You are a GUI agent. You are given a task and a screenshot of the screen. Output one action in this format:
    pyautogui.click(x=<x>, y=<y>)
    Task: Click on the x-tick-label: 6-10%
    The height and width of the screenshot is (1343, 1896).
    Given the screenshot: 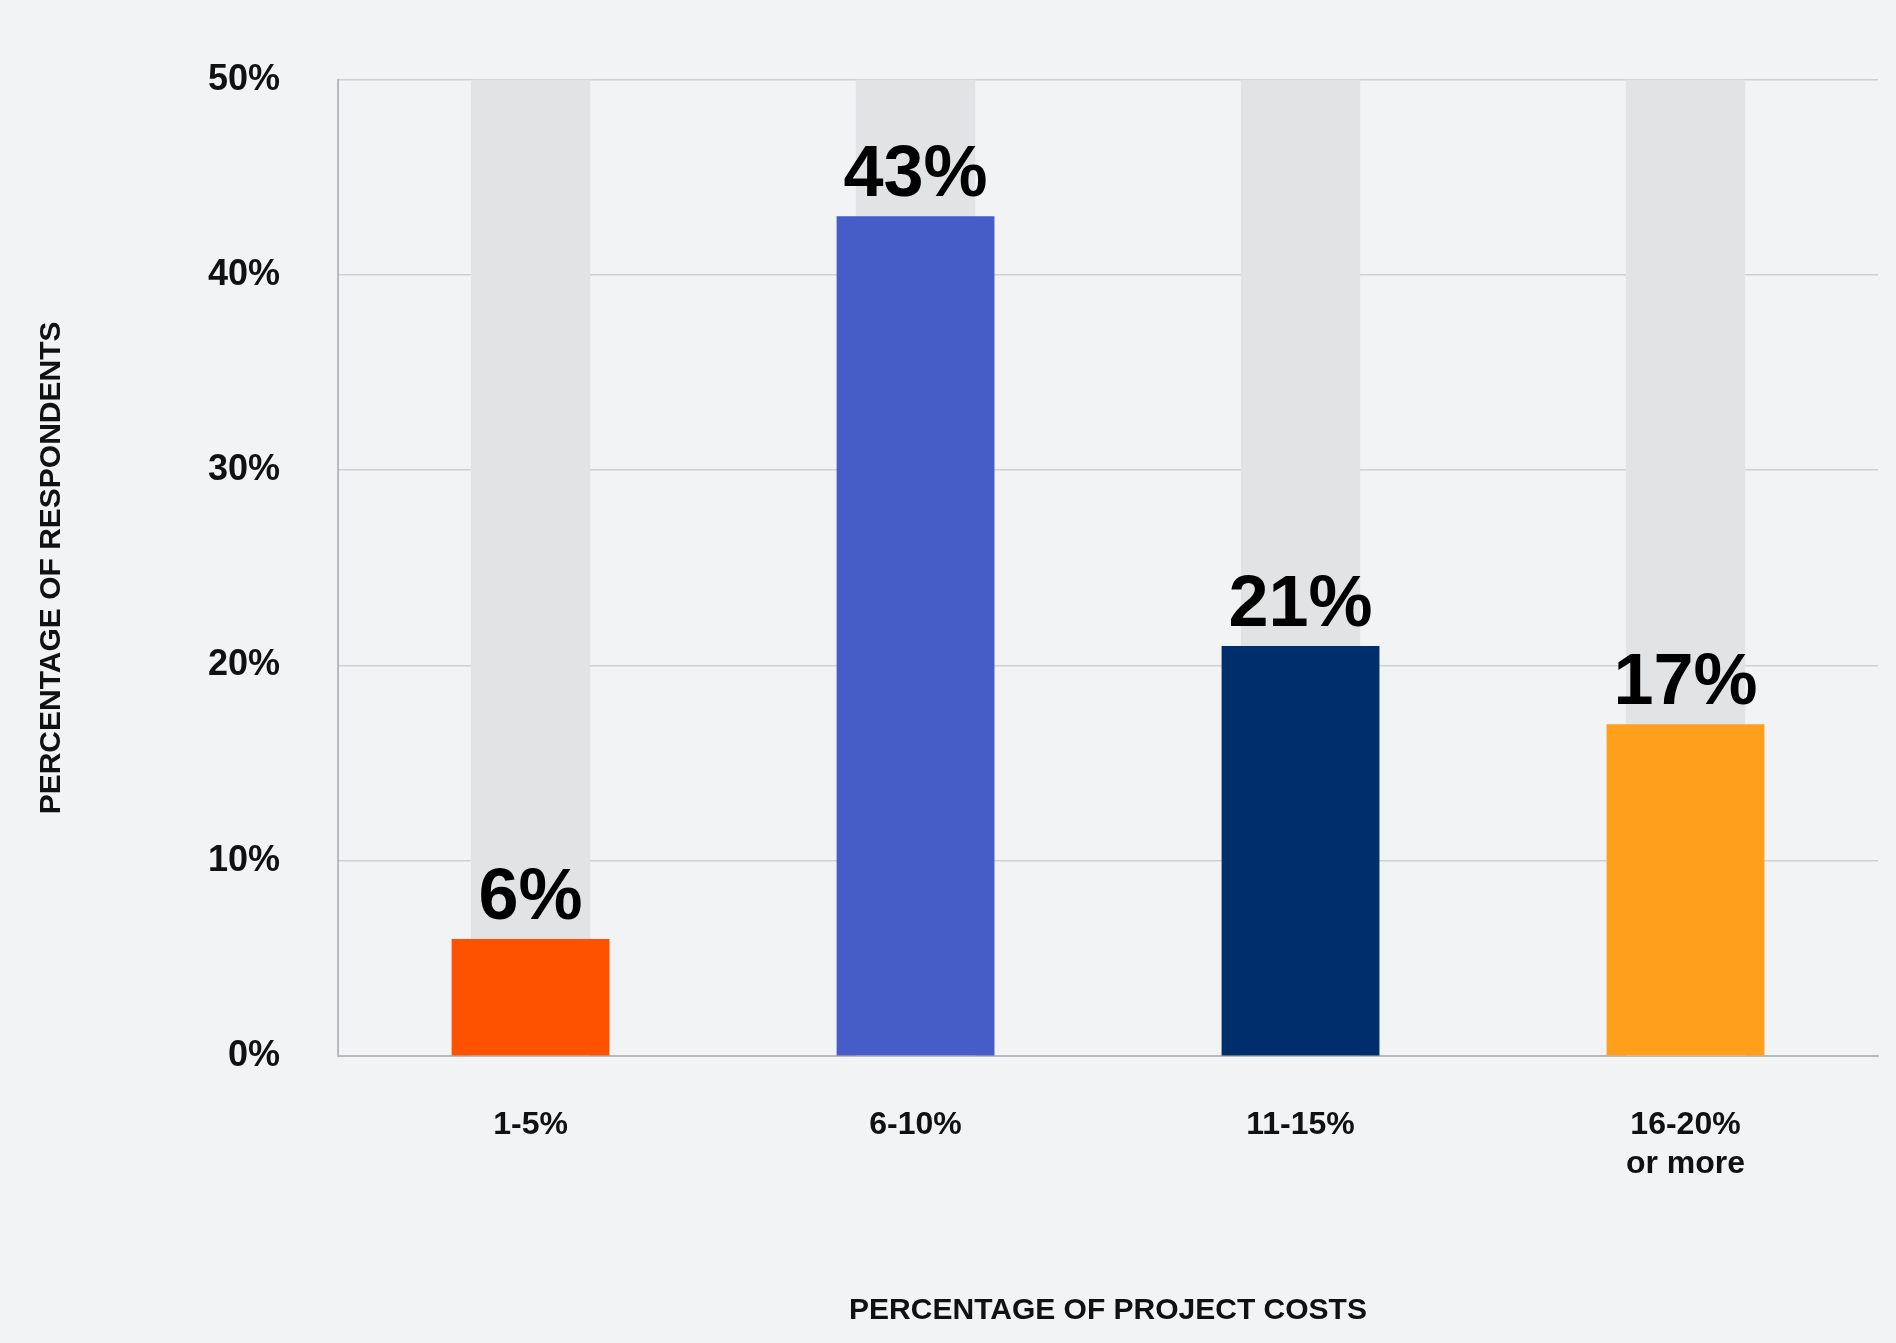 What is the action you would take?
    pyautogui.click(x=915, y=1123)
    